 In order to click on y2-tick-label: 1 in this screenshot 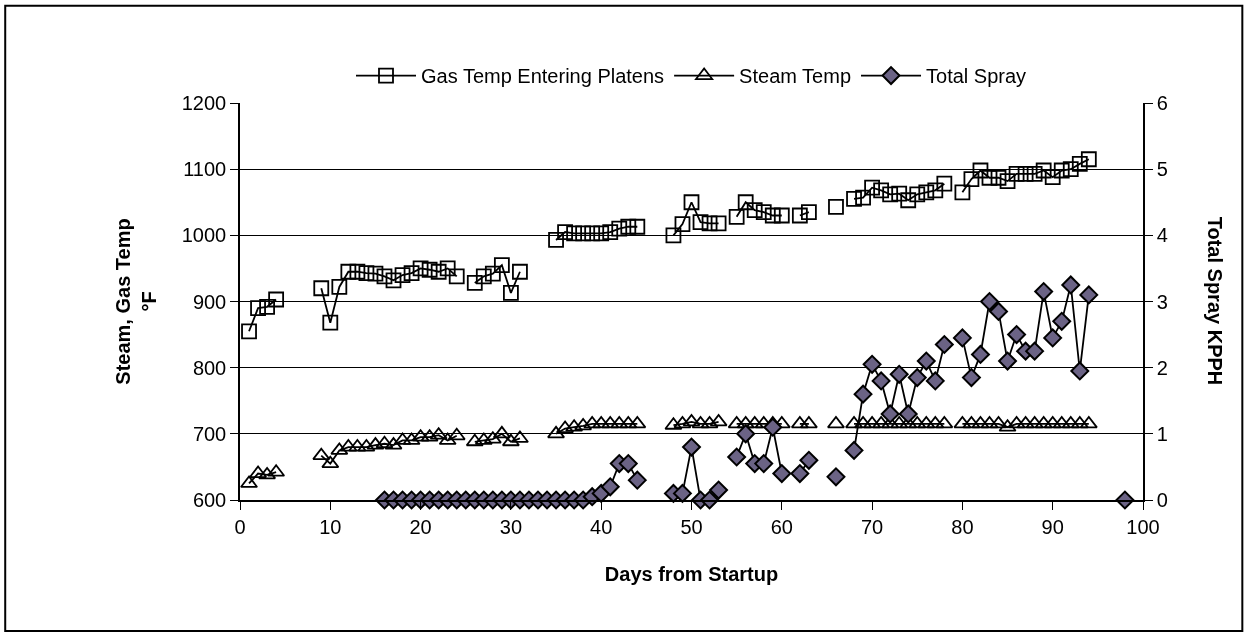, I will do `click(1162, 433)`.